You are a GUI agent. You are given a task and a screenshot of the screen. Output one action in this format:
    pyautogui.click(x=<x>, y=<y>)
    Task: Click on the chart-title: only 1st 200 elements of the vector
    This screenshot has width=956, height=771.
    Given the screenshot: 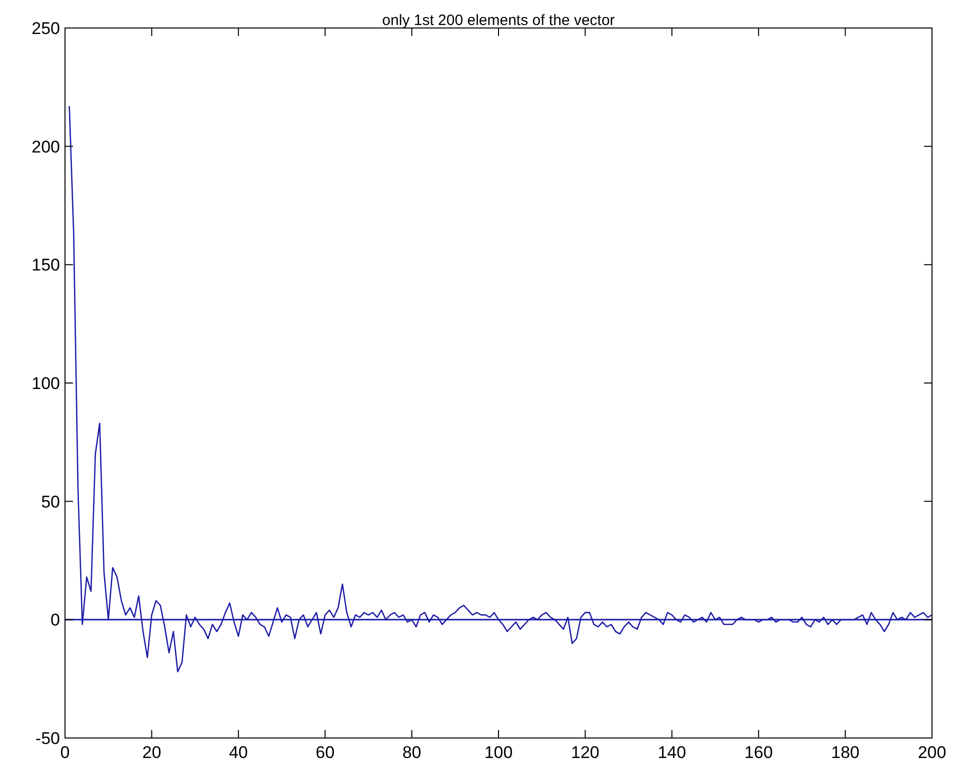 What is the action you would take?
    pyautogui.click(x=498, y=20)
    